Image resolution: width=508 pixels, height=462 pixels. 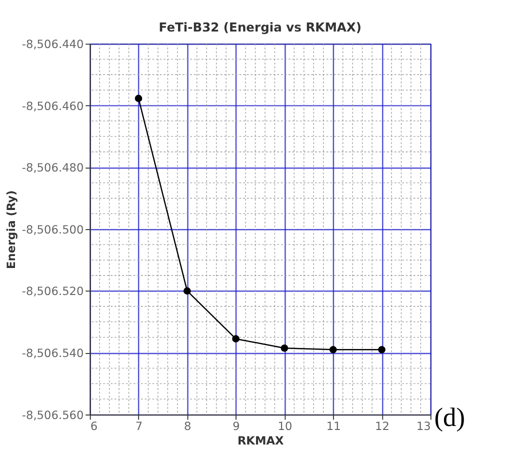 What do you see at coordinates (53, 105) in the screenshot?
I see `y-tick-label: -8,506.460` at bounding box center [53, 105].